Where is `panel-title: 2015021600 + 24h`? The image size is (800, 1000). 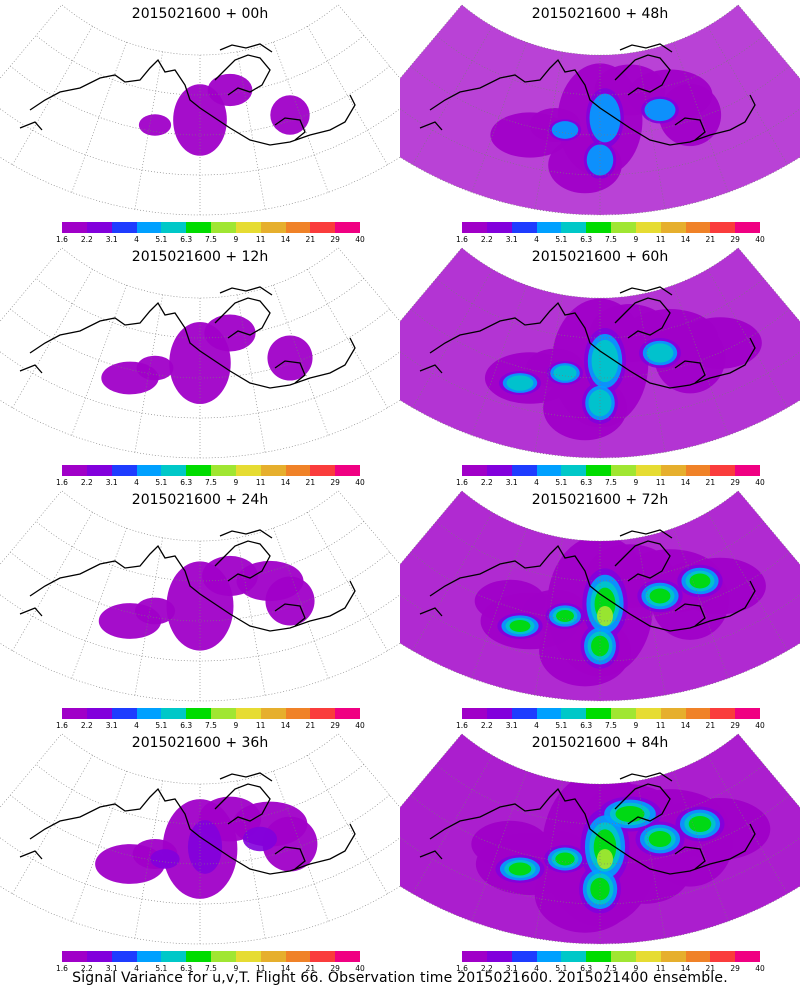
panel-title: 2015021600 + 24h is located at coordinates (200, 500).